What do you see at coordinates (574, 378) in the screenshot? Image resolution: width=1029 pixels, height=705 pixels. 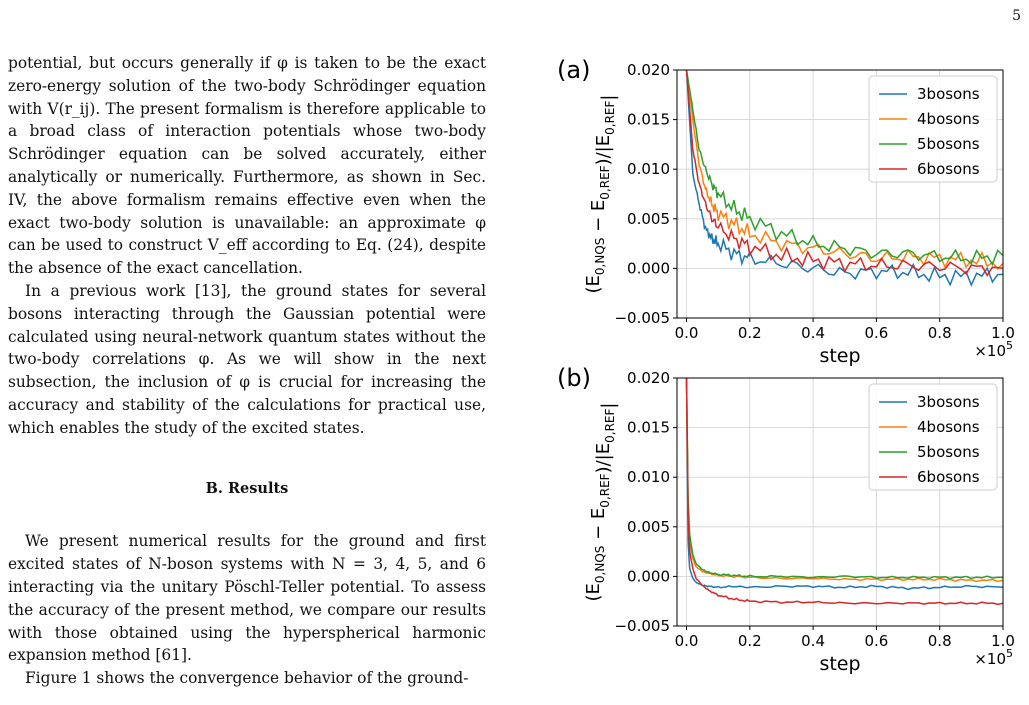 I see `panel-label: (b)` at bounding box center [574, 378].